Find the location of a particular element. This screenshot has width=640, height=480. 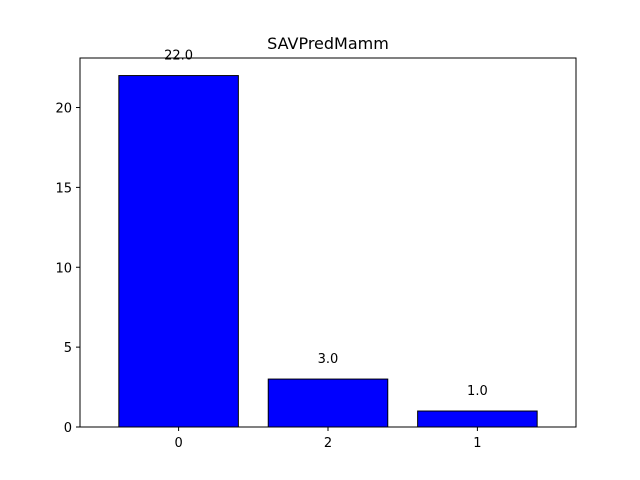

x-tick-label-0: 0 is located at coordinates (178, 443).